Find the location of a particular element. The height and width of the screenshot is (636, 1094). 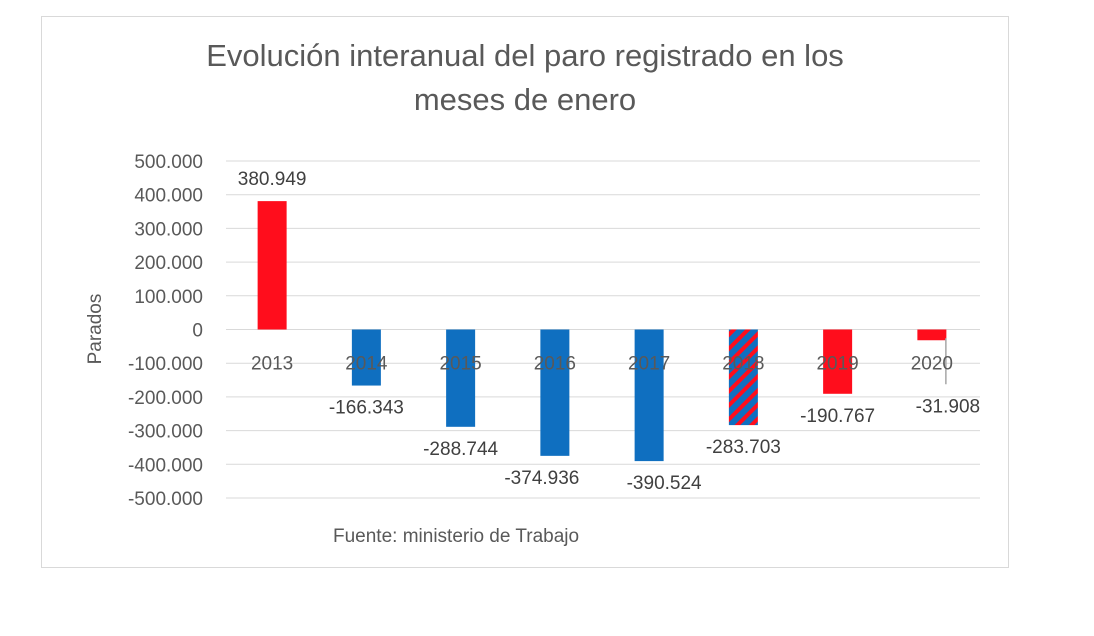

category-label-2015: 2015 is located at coordinates (460, 364).